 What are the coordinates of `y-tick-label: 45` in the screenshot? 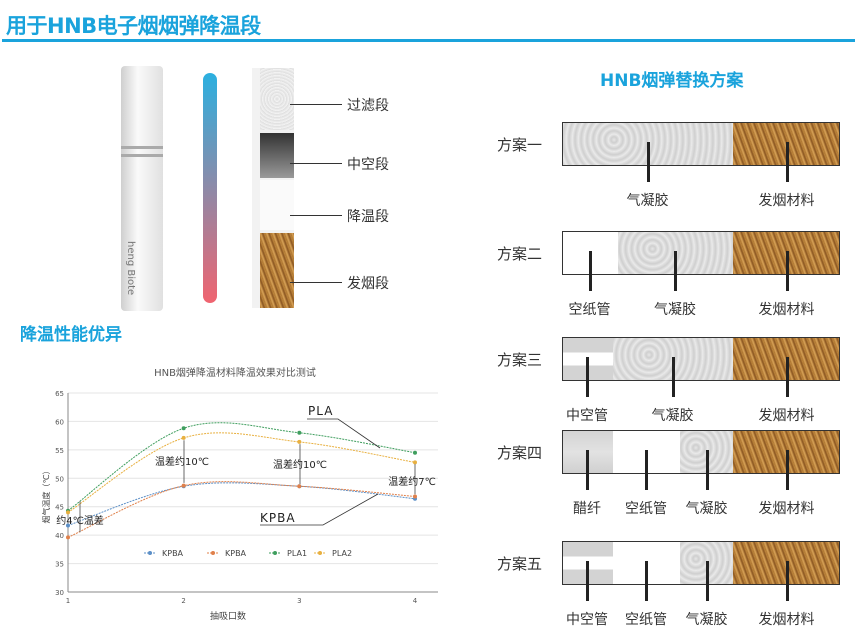 It's located at (59, 508).